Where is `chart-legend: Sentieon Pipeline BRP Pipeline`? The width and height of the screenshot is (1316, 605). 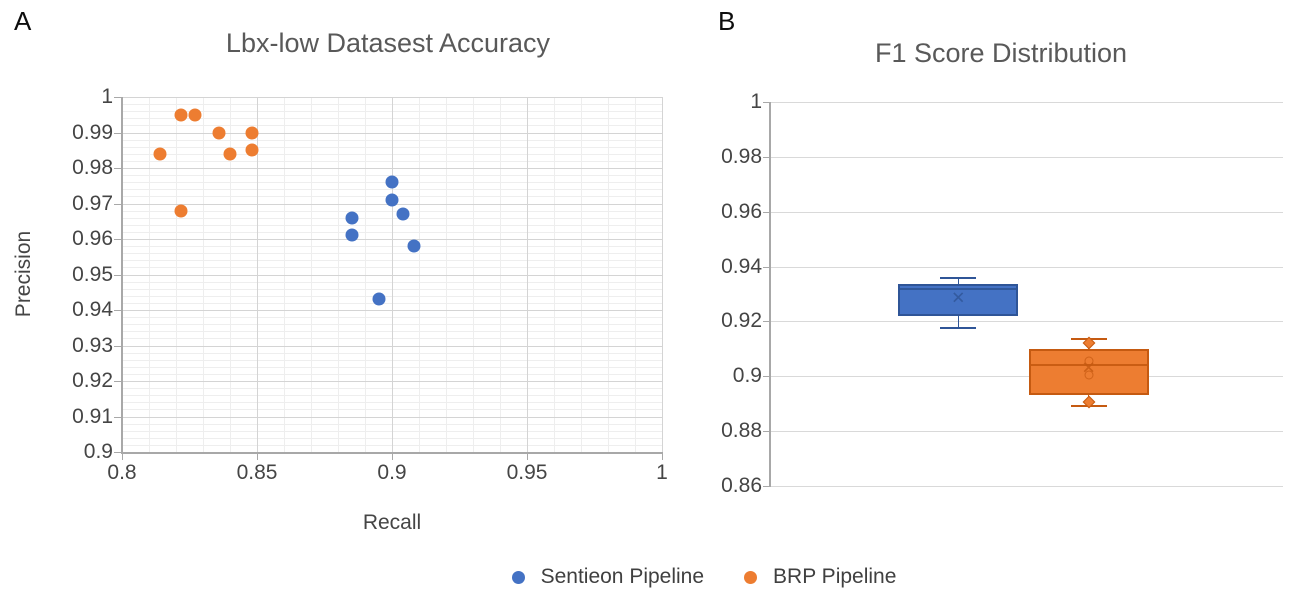 chart-legend: Sentieon Pipeline BRP Pipeline is located at coordinates (704, 577).